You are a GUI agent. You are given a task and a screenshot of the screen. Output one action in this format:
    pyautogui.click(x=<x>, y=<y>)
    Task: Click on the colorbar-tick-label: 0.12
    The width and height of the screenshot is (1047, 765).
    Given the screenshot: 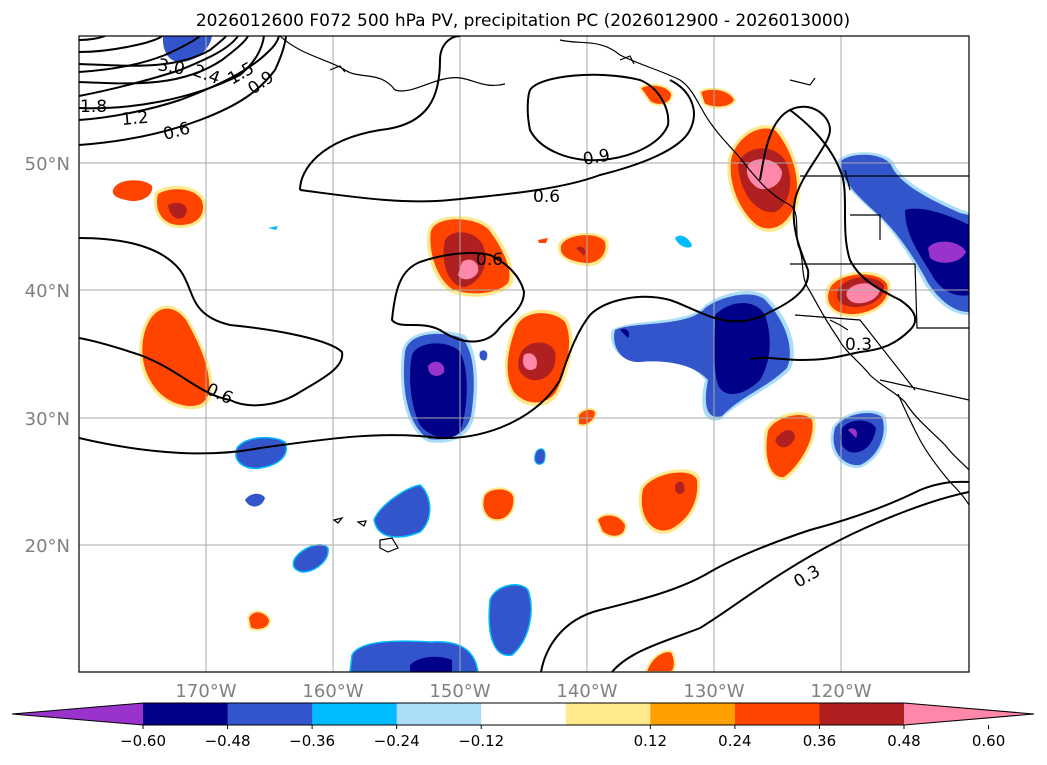 What is the action you would take?
    pyautogui.click(x=650, y=741)
    